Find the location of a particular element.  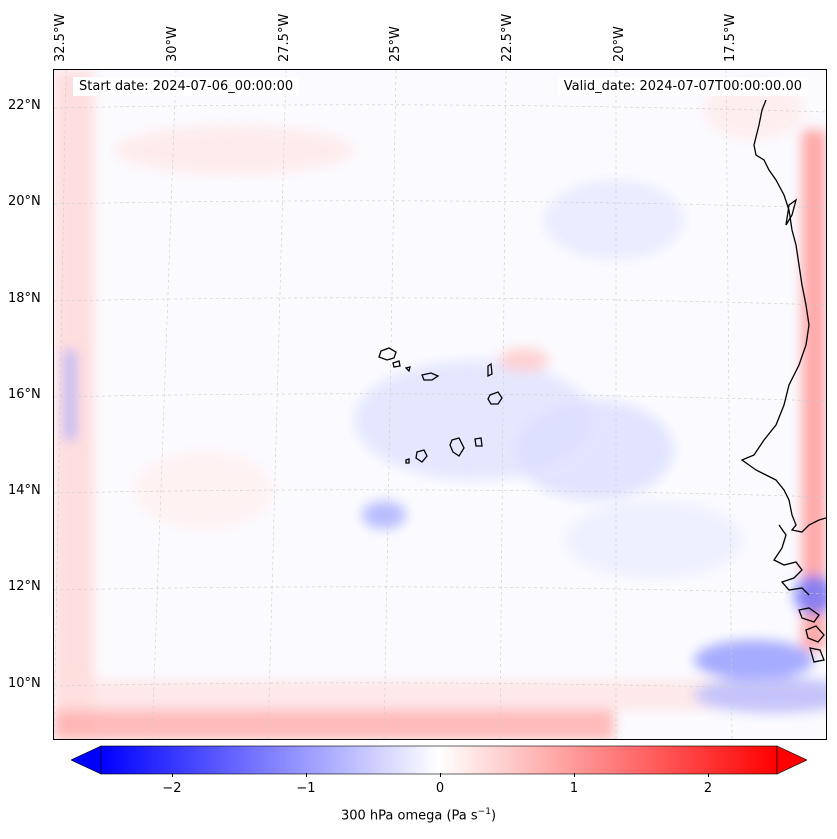

colorbar-tick-label: −1 is located at coordinates (306, 788).